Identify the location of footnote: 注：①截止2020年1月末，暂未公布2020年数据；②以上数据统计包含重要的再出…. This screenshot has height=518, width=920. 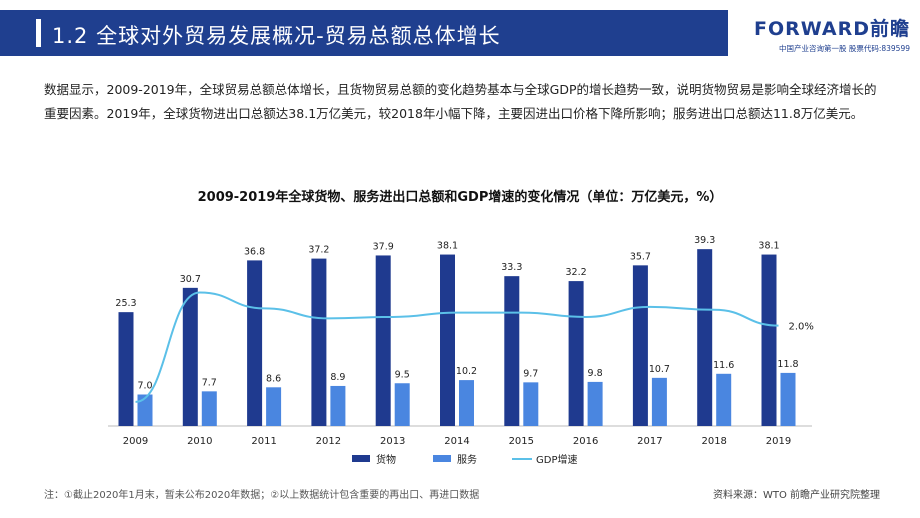
(262, 495).